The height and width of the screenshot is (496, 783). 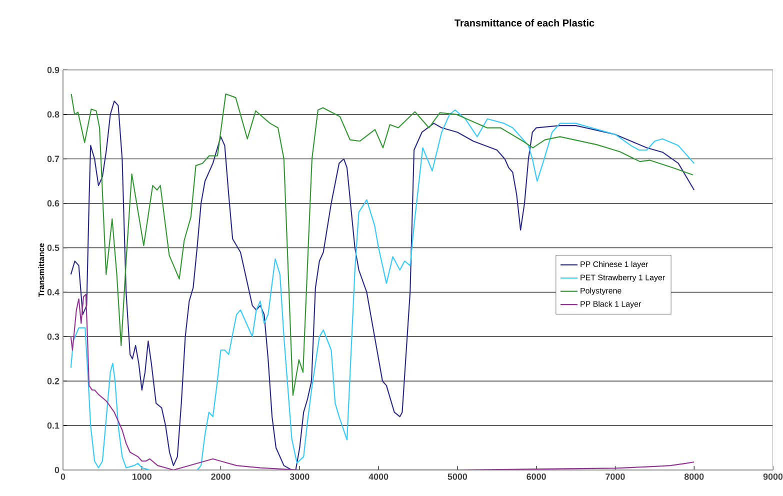 I want to click on x-tick-label: 2000, so click(x=220, y=477).